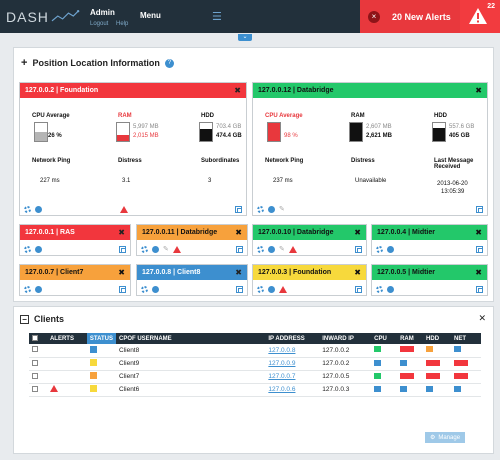  What do you see at coordinates (245, 37) in the screenshot?
I see `collapse-topbar-chevron-icon: ⌄` at bounding box center [245, 37].